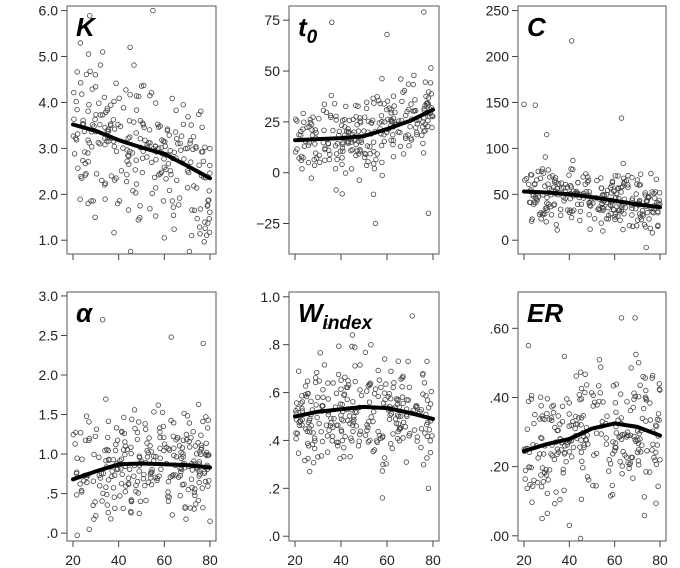 The image size is (680, 568). What do you see at coordinates (49, 194) in the screenshot?
I see `y-tick-label: 2.0` at bounding box center [49, 194].